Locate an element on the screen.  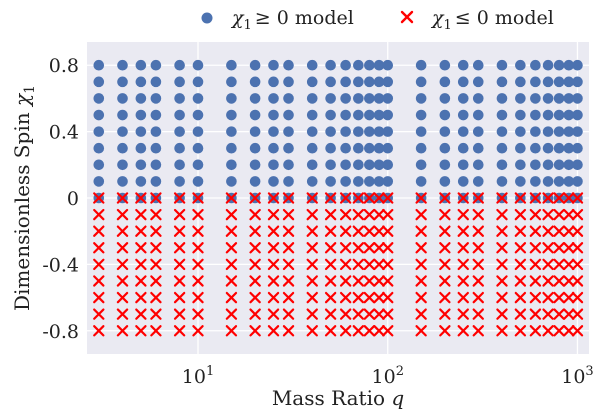
x-tick-labels: 101 102 103 is located at coordinates (388, 376).